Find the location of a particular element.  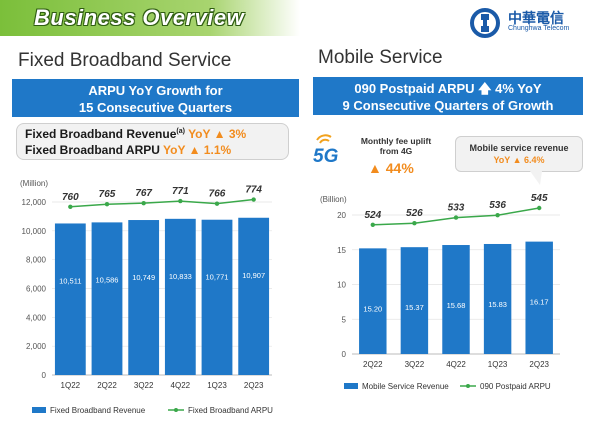

mobile-banner-line1: 090 Postpaid ARPU 🡅 4% YoY is located at coordinates (448, 88).